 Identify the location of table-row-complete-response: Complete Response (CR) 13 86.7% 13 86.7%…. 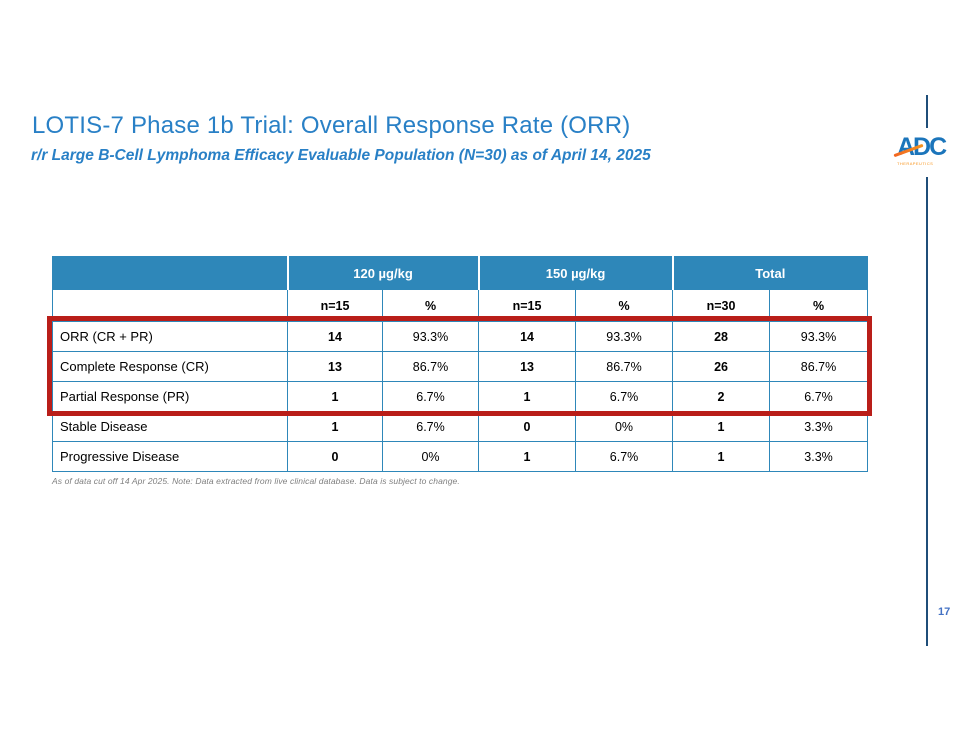
(460, 366).